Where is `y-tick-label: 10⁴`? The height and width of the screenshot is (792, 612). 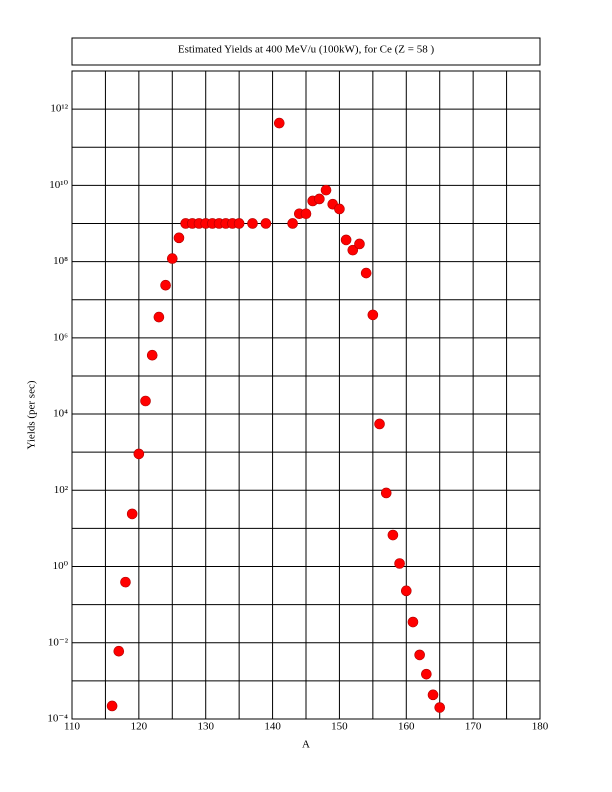
y-tick-label: 10⁴ is located at coordinates (60, 414).